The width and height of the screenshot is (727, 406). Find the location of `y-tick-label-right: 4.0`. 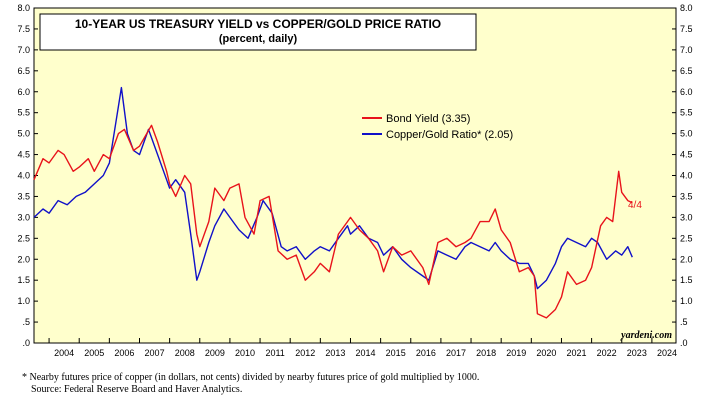

y-tick-label-right: 4.0 is located at coordinates (686, 176).